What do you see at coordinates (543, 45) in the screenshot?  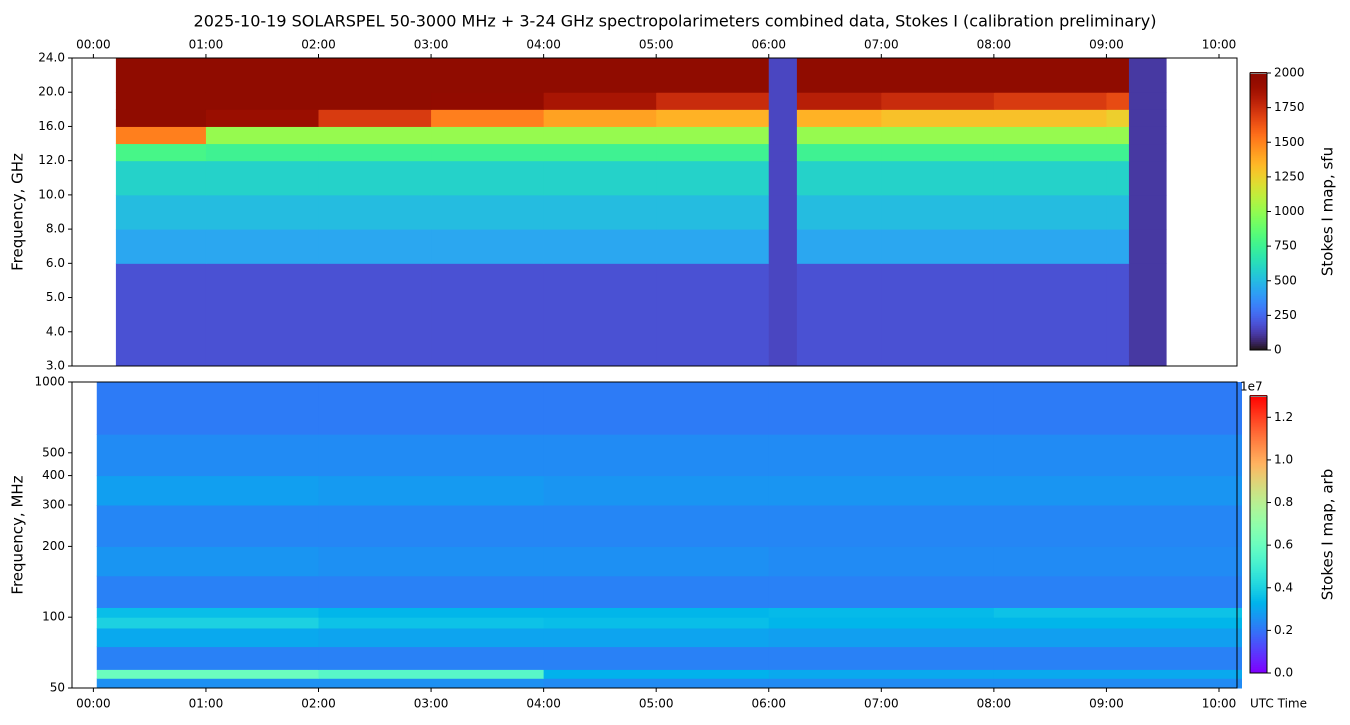 I see `x-tick-label: 04:00` at bounding box center [543, 45].